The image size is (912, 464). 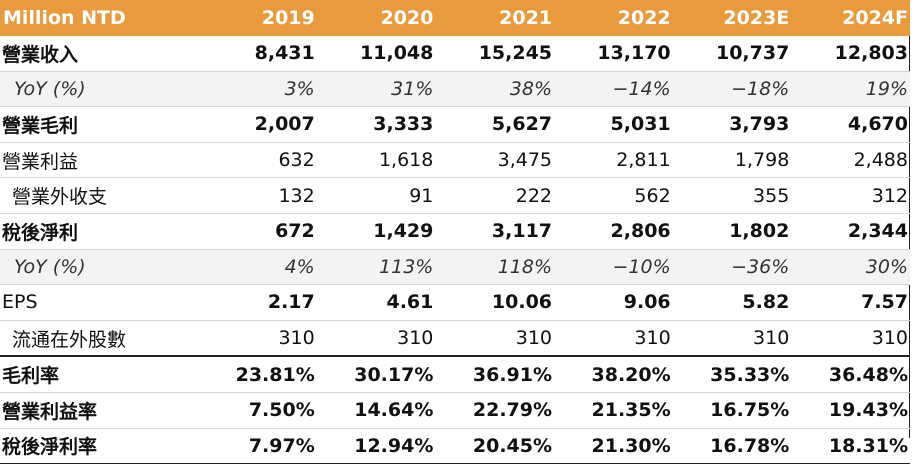 I want to click on cell: 3,475, so click(x=495, y=160).